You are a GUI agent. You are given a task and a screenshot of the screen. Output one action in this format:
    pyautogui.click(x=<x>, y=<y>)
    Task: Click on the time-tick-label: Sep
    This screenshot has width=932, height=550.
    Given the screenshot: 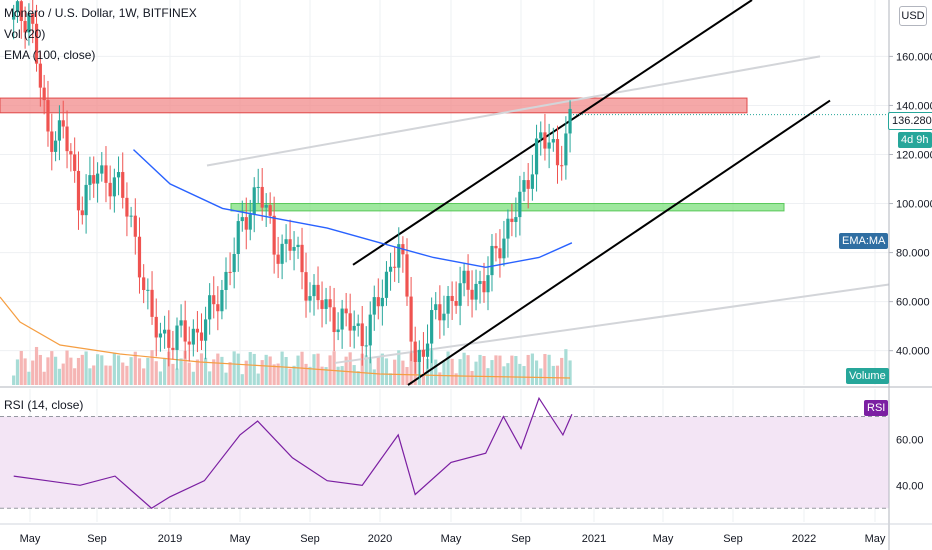 What is the action you would take?
    pyautogui.click(x=733, y=539)
    